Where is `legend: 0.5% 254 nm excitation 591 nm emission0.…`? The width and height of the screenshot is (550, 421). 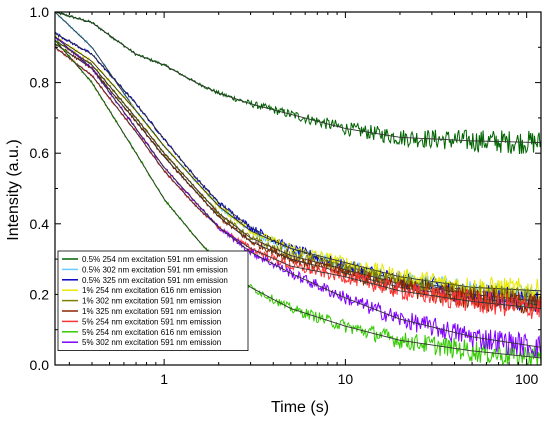
legend: 0.5% 254 nm excitation 591 nm emission0.… is located at coordinates (153, 300).